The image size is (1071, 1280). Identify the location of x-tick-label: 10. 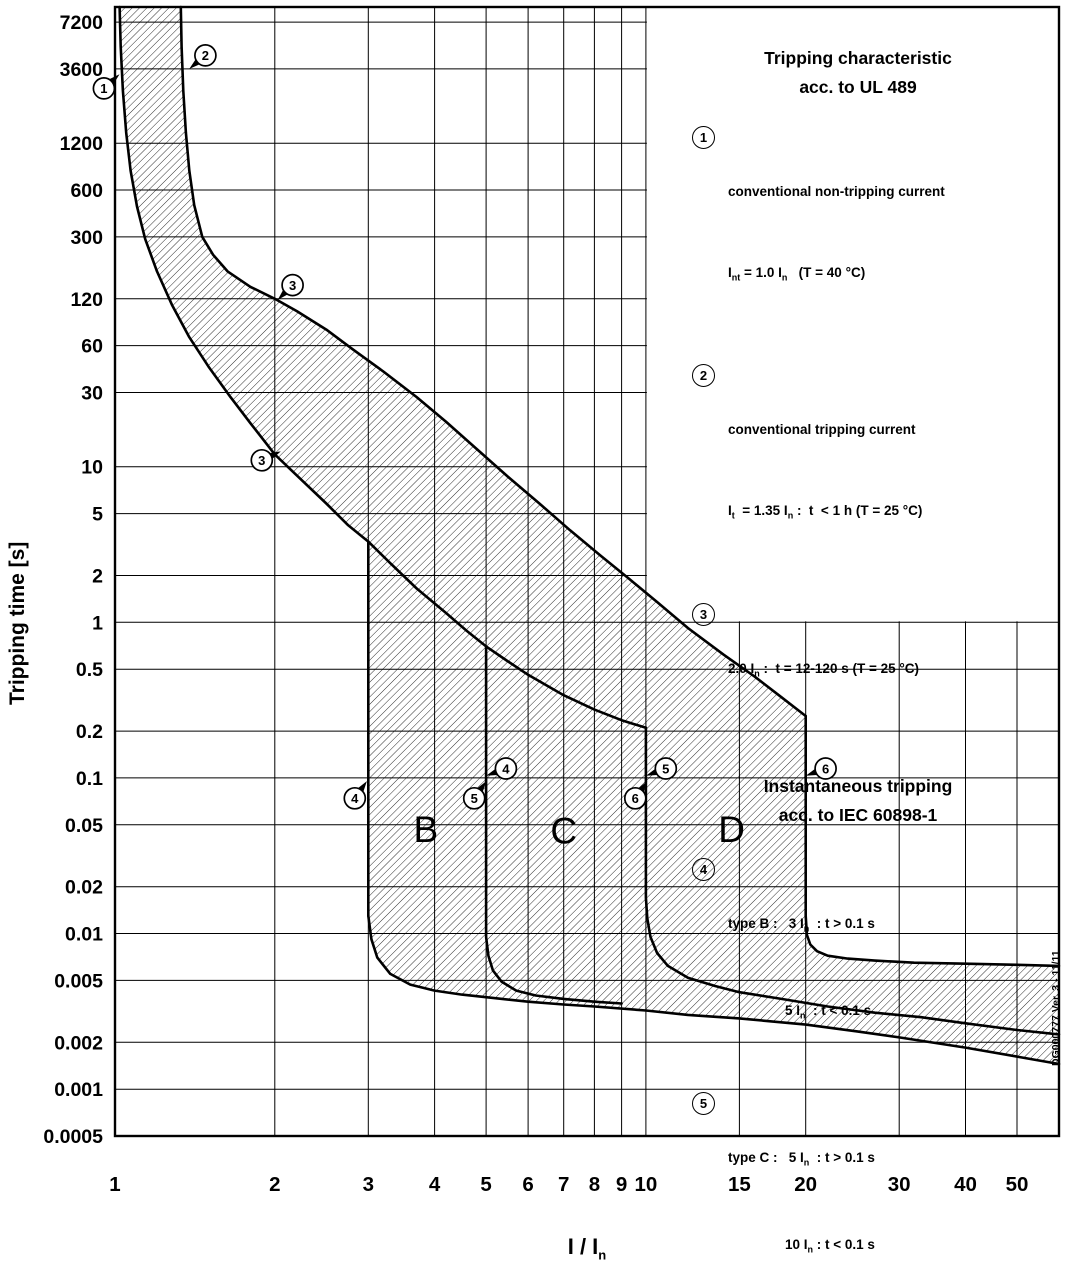
(645, 1184).